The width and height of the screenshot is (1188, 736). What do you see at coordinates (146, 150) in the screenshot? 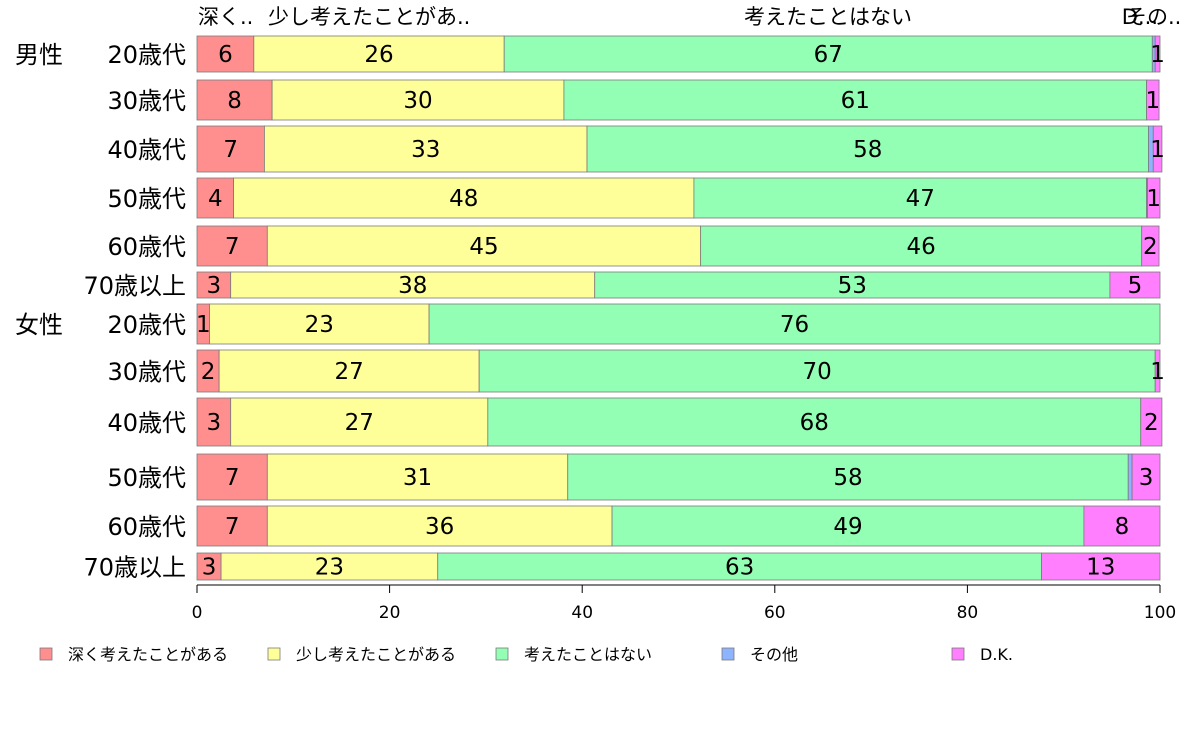
I see `row-label-male-3: 40歳代` at bounding box center [146, 150].